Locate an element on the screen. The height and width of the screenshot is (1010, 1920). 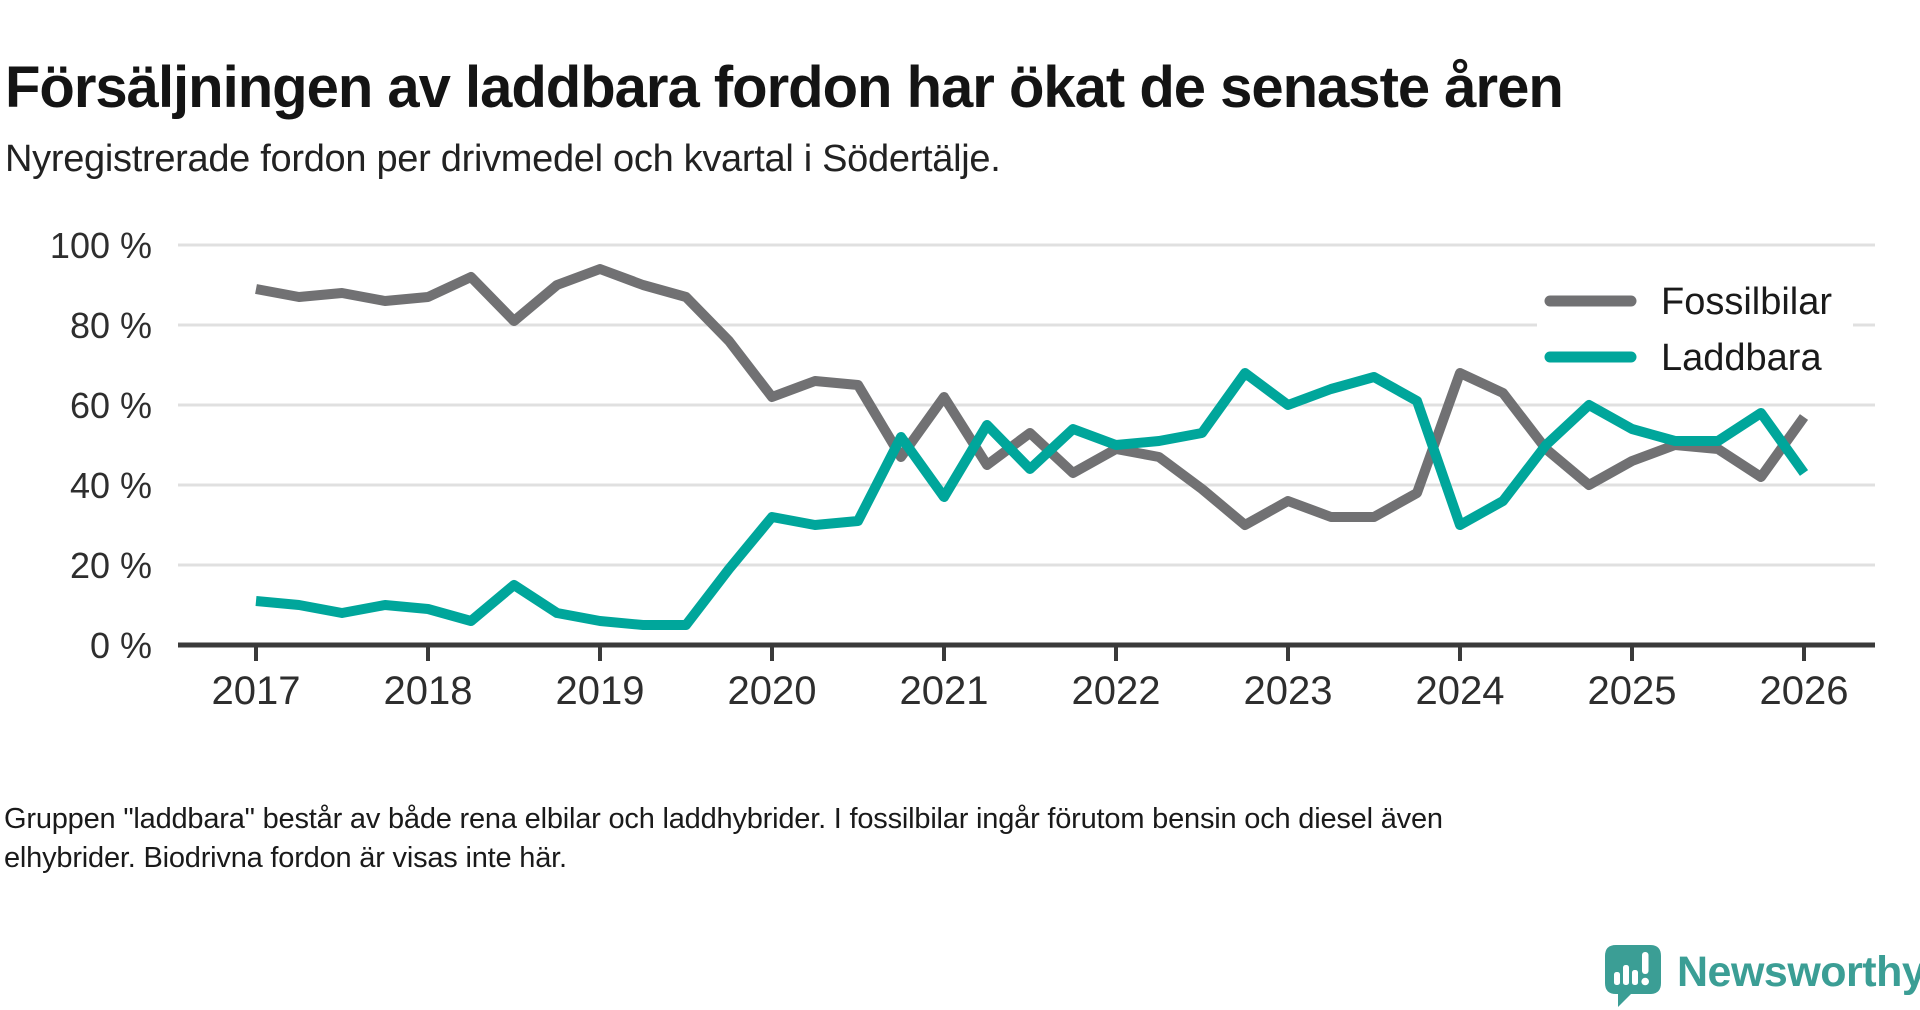
y-axis-tick-label: 60 % is located at coordinates (111, 405).